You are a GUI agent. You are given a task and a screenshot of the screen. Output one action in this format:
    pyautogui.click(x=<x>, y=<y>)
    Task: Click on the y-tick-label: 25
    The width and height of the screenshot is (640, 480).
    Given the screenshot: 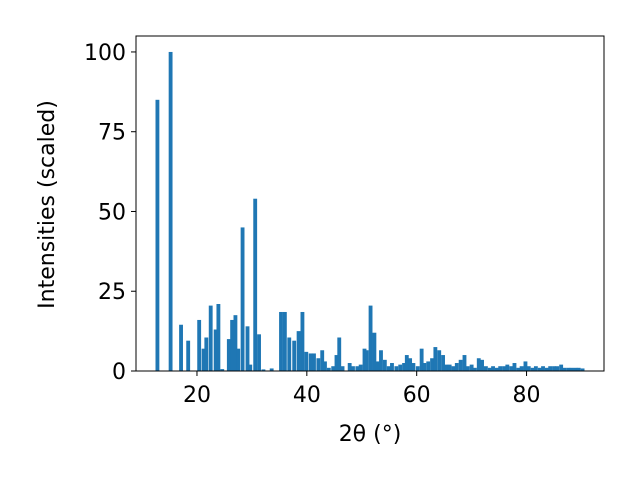 What is the action you would take?
    pyautogui.click(x=112, y=292)
    